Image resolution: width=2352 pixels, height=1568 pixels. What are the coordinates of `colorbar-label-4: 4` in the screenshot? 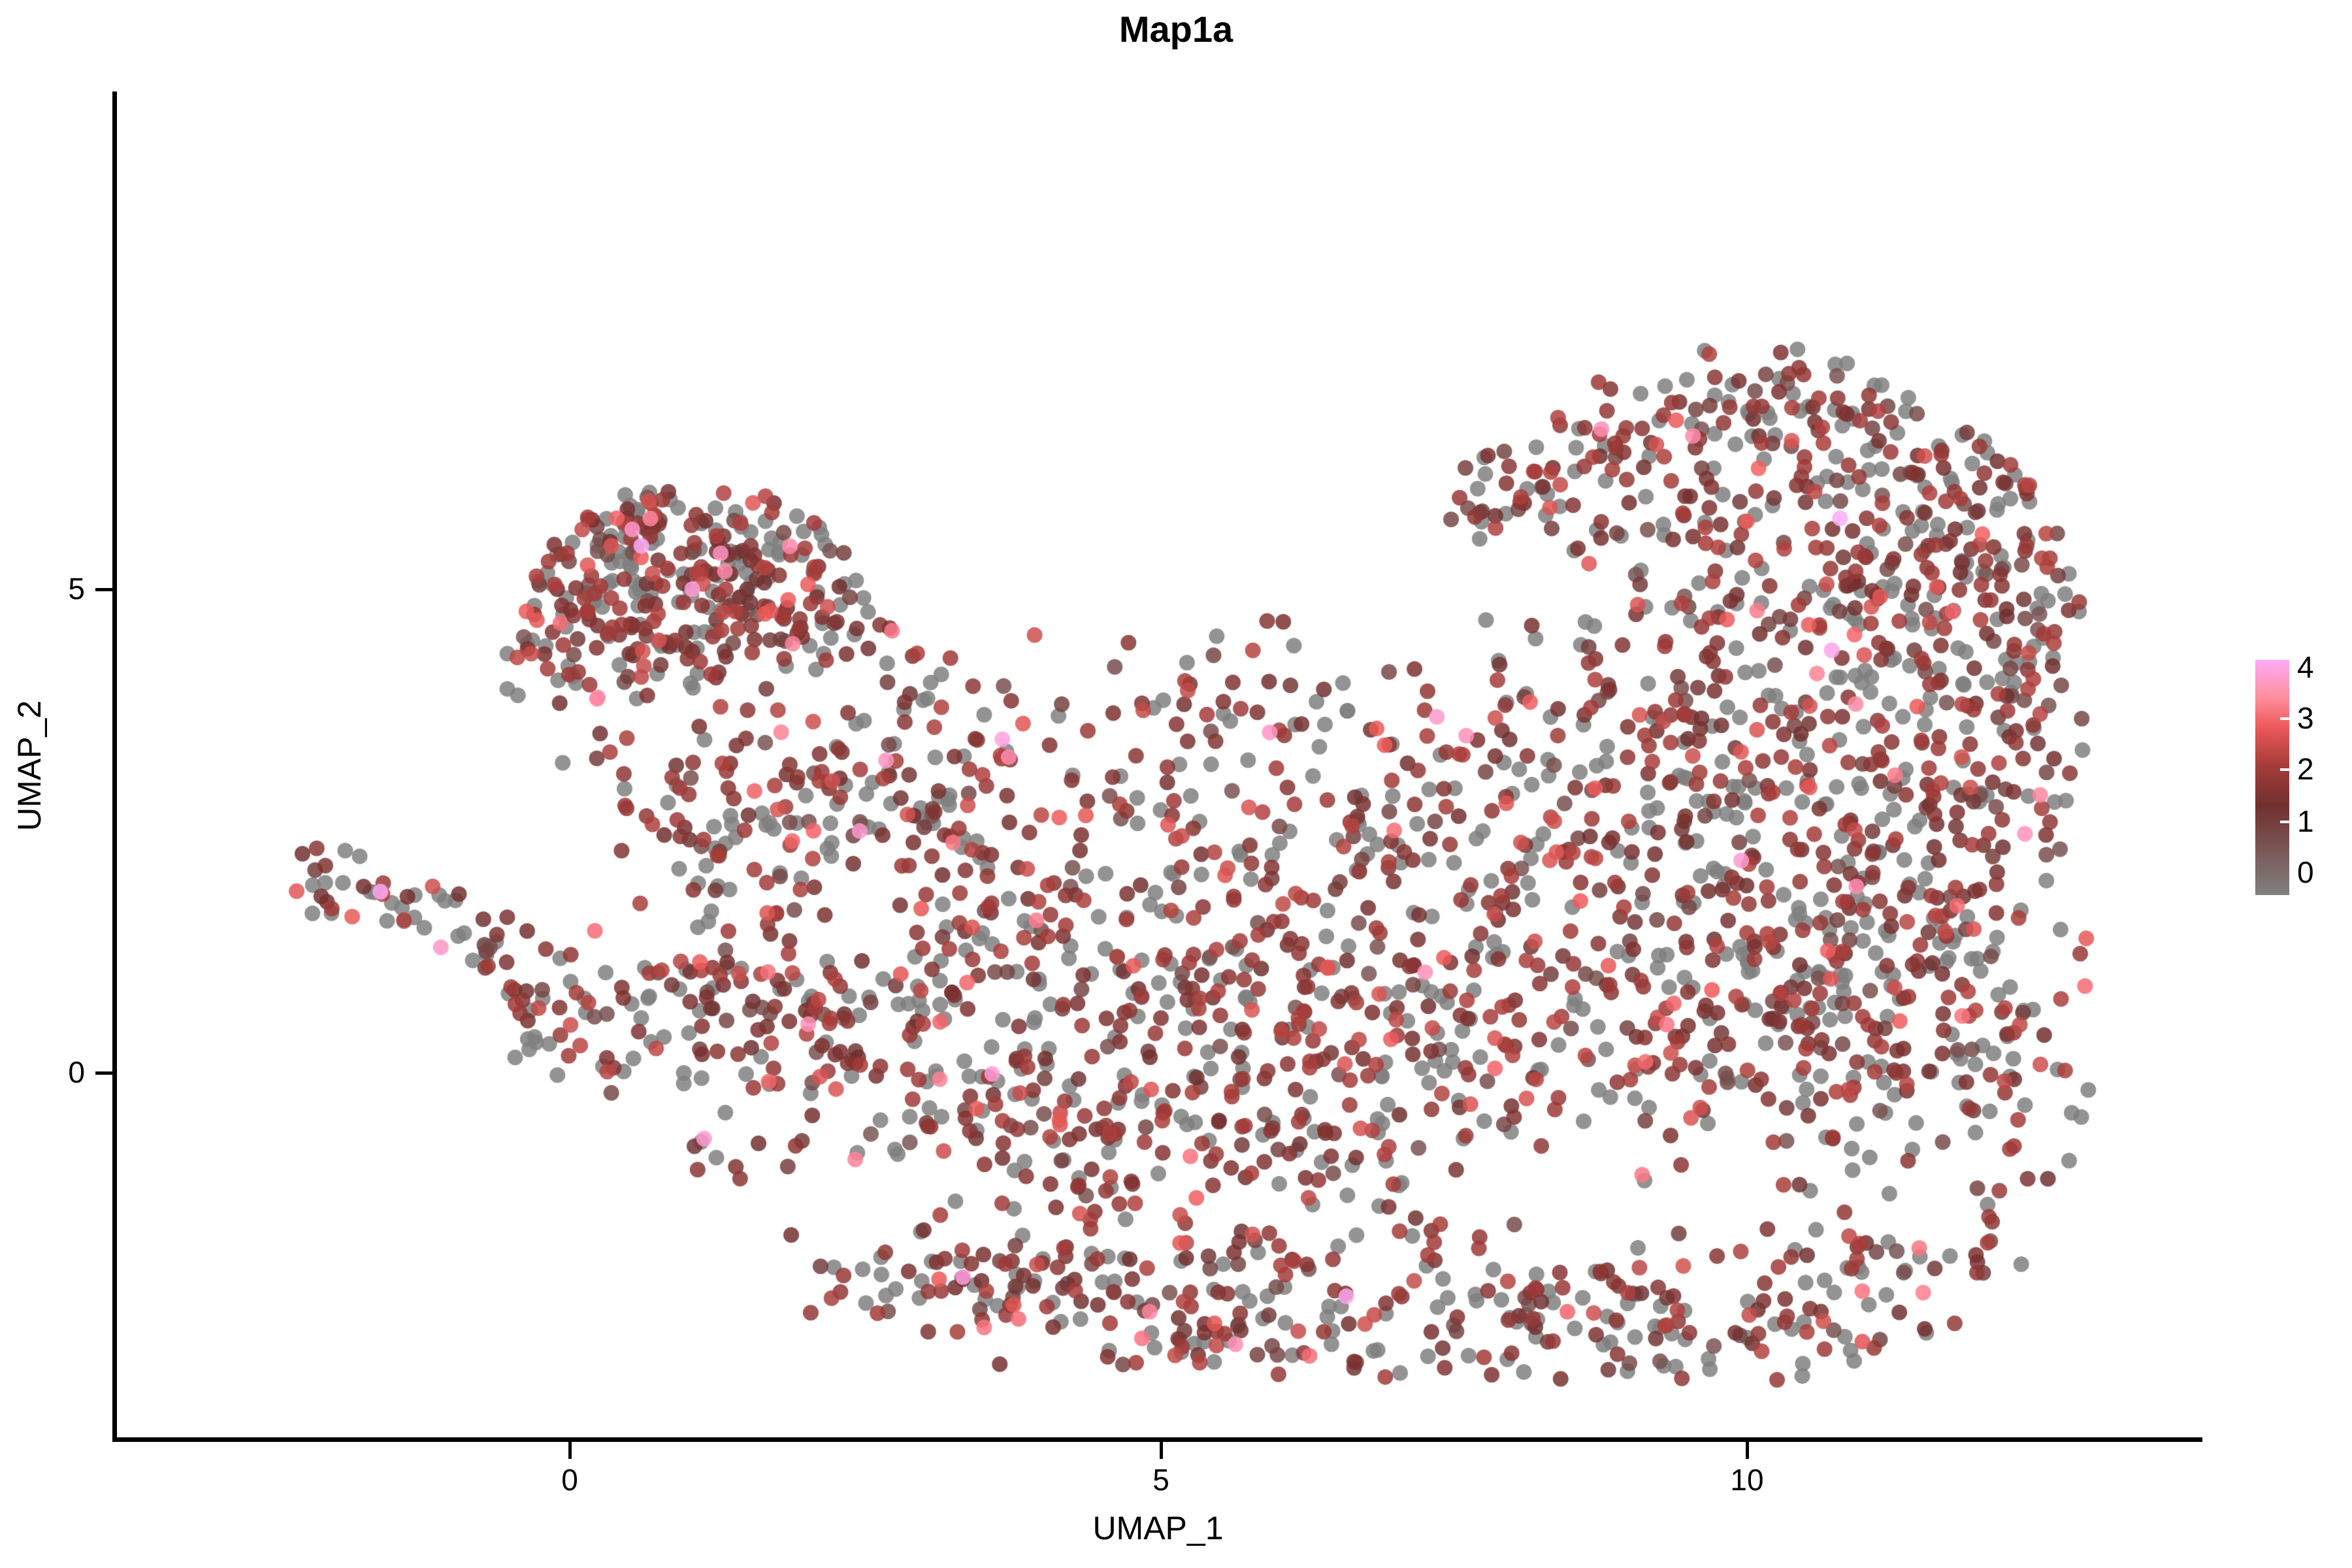 It's located at (2305, 667).